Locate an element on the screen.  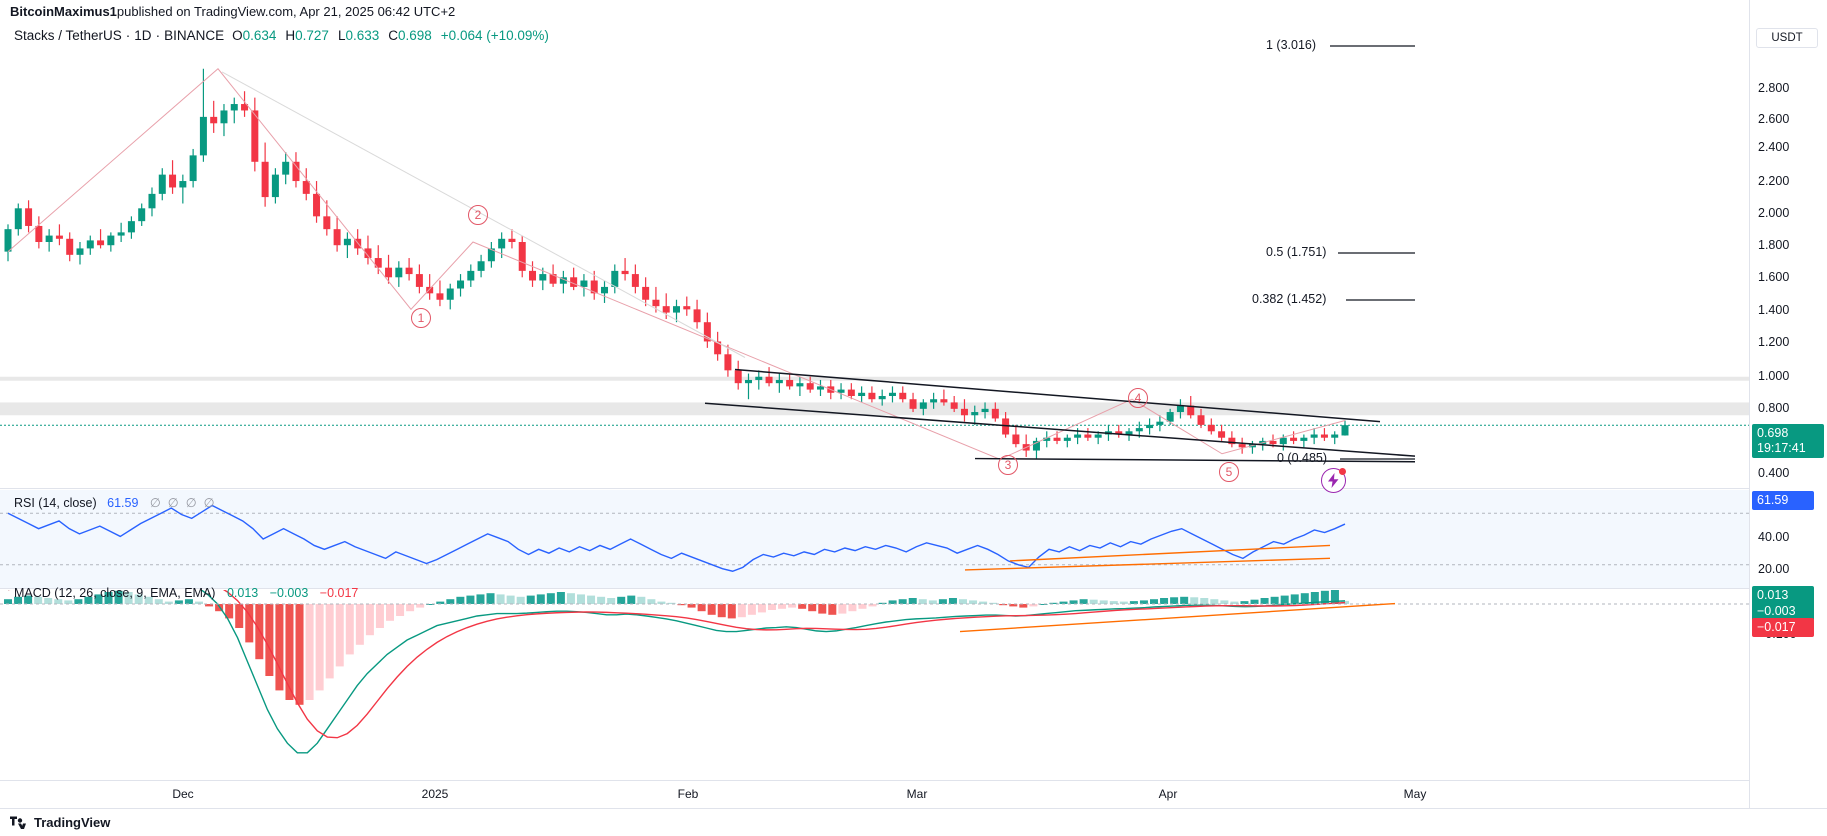
footer-bar: TradingView is located at coordinates (913, 822).